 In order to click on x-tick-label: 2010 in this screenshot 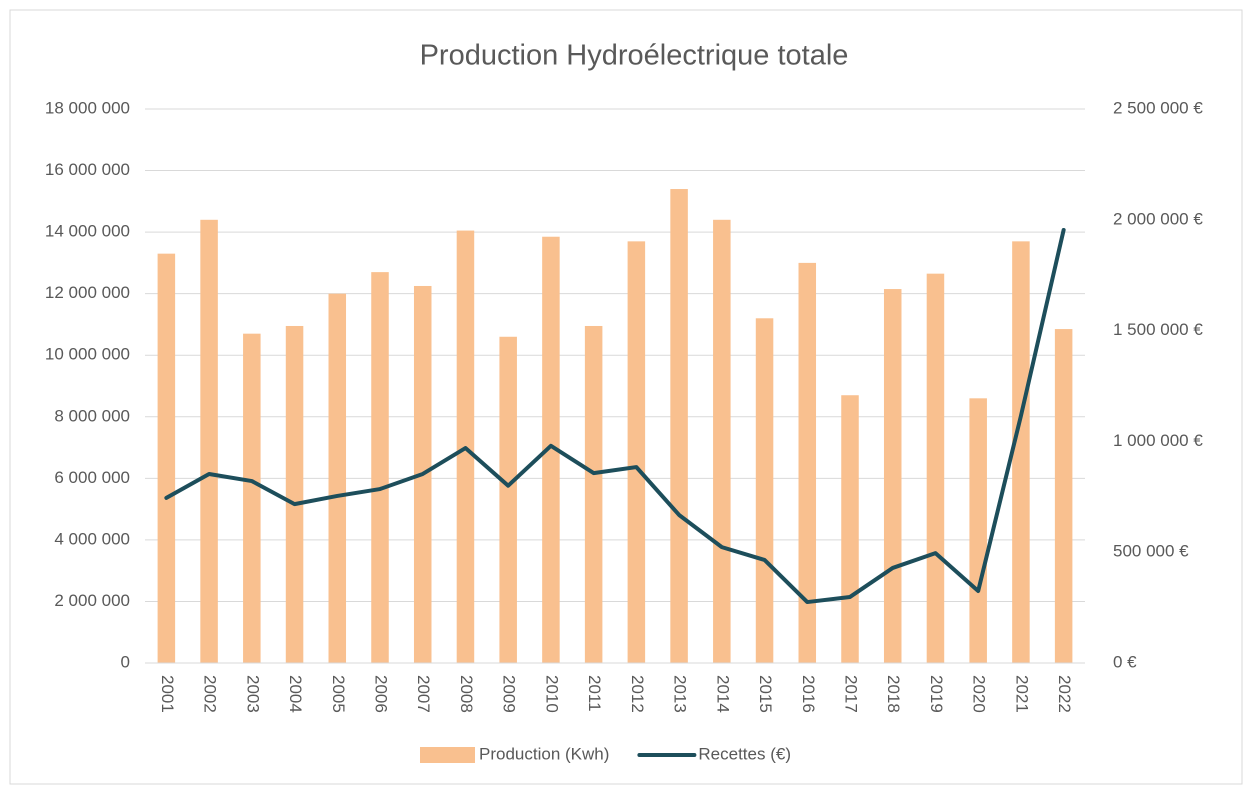, I will do `click(551, 694)`.